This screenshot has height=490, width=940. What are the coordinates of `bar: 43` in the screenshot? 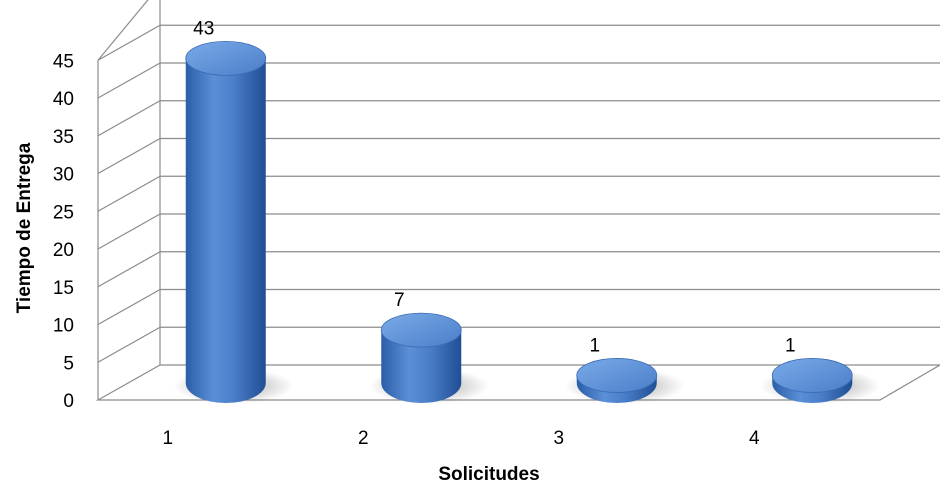 It's located at (233, 211).